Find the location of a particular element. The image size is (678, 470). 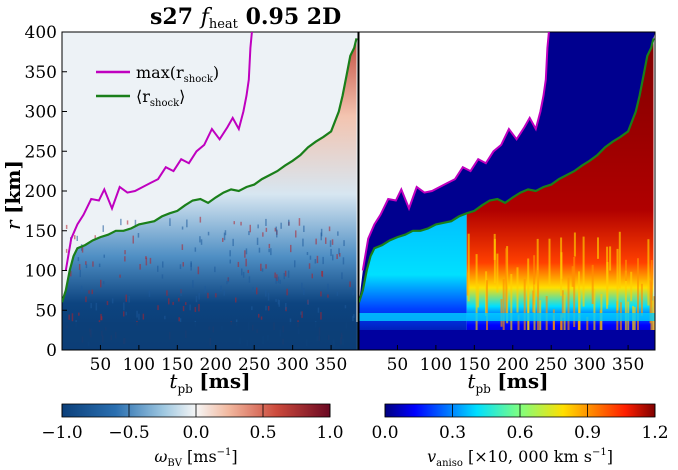

legend: max(rshock) ⟨rshock⟩ is located at coordinates (157, 86).